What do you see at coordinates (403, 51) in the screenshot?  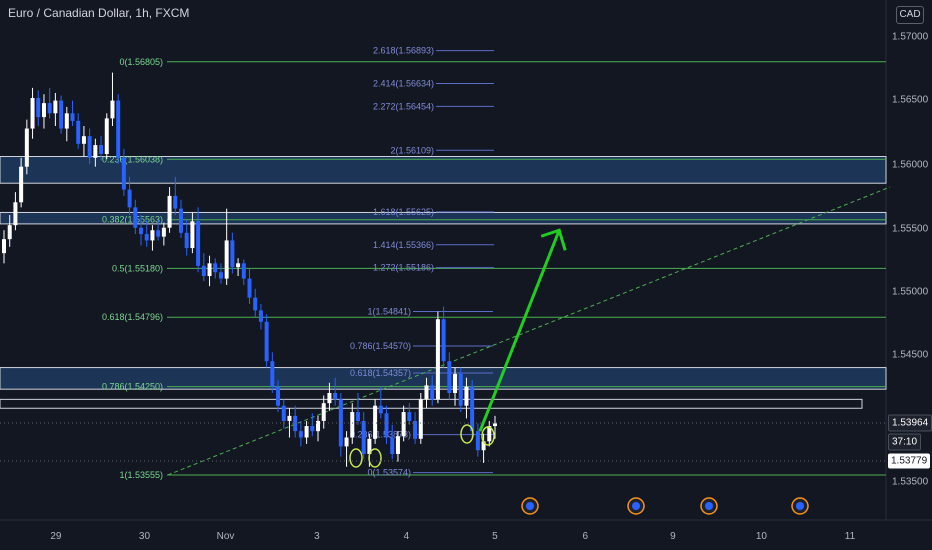 I see `fib-extension-label: 2.618(1.56893)` at bounding box center [403, 51].